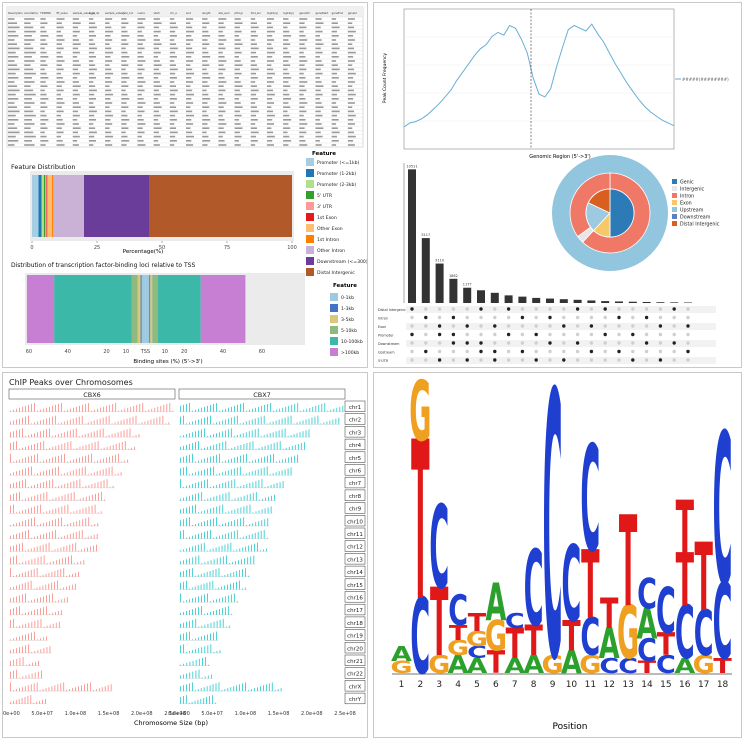 The height and width of the screenshot is (740, 744). I want to click on logo-letter: T, so click(666, 644).